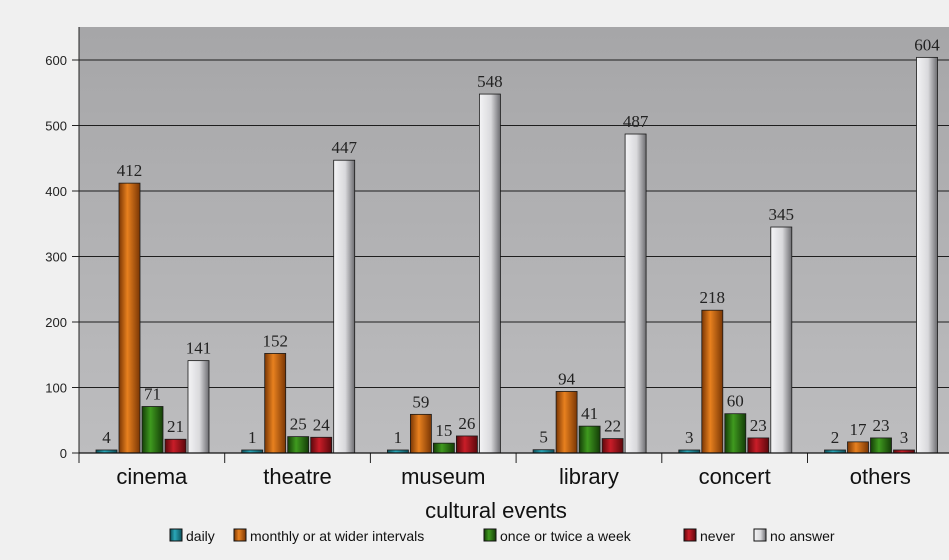 This screenshot has height=560, width=949. Describe the element at coordinates (835, 437) in the screenshot. I see `data-label-others-daily: 2` at that location.